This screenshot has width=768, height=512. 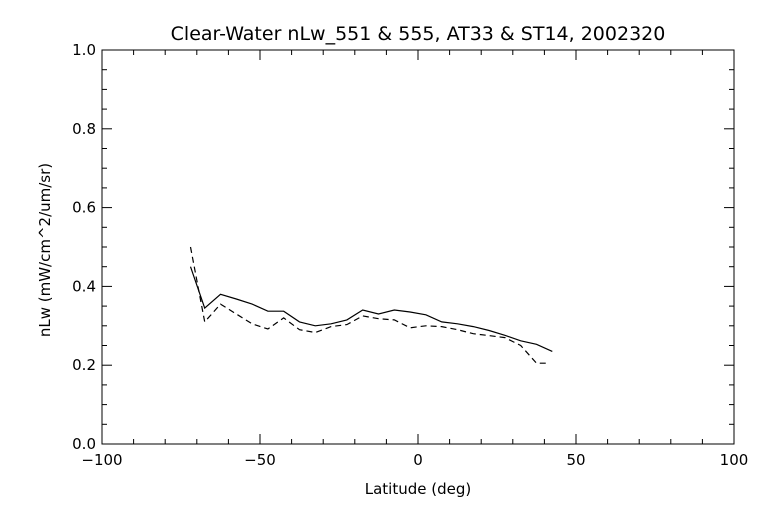 I want to click on x-axis-label: Latitude (deg), so click(x=418, y=489).